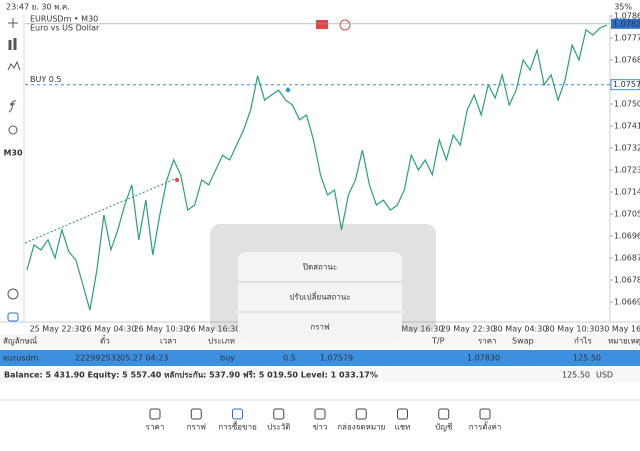 This screenshot has height=451, width=640. Describe the element at coordinates (483, 358) in the screenshot. I see `cell: 1.07830` at that location.